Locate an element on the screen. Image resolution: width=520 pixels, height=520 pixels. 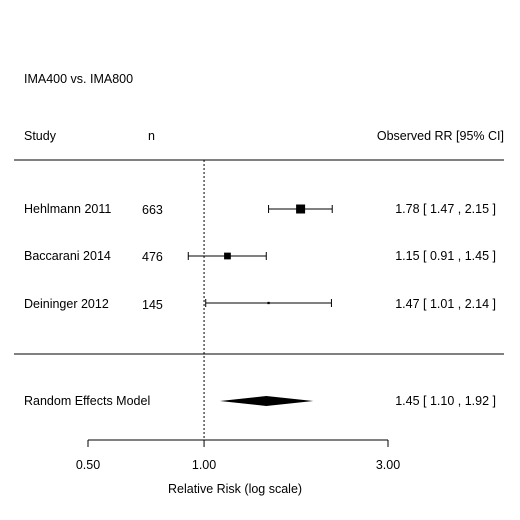
study-name: Baccarani 2014 is located at coordinates (67, 256).